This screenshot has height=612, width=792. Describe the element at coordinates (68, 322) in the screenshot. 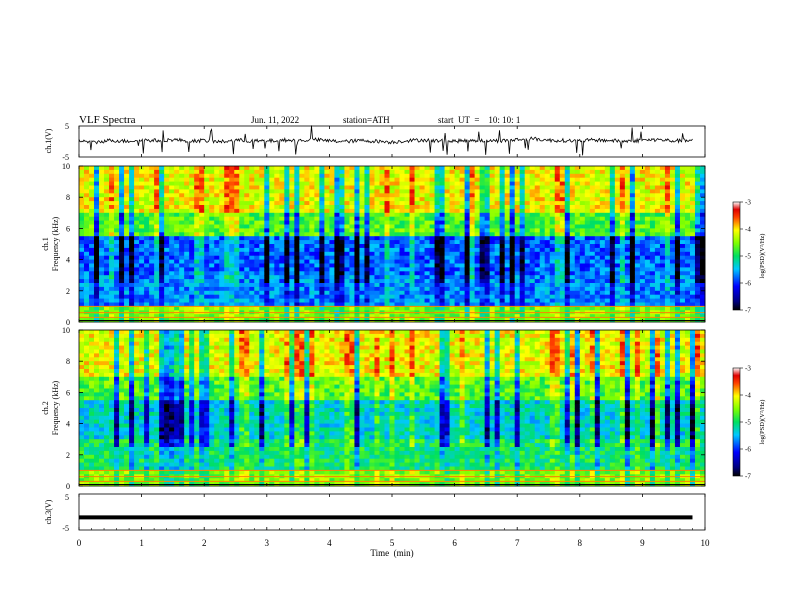

I see `ch1-spectrogram-ytick-0: 0` at that location.